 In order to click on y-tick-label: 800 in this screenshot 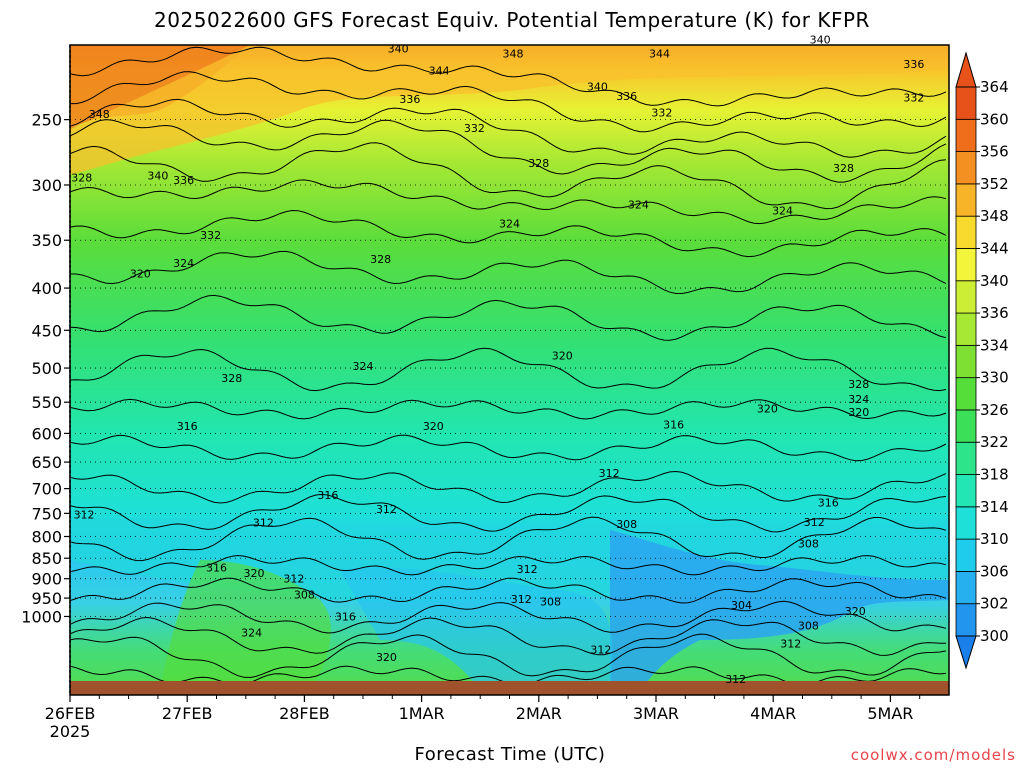, I will do `click(46, 536)`.